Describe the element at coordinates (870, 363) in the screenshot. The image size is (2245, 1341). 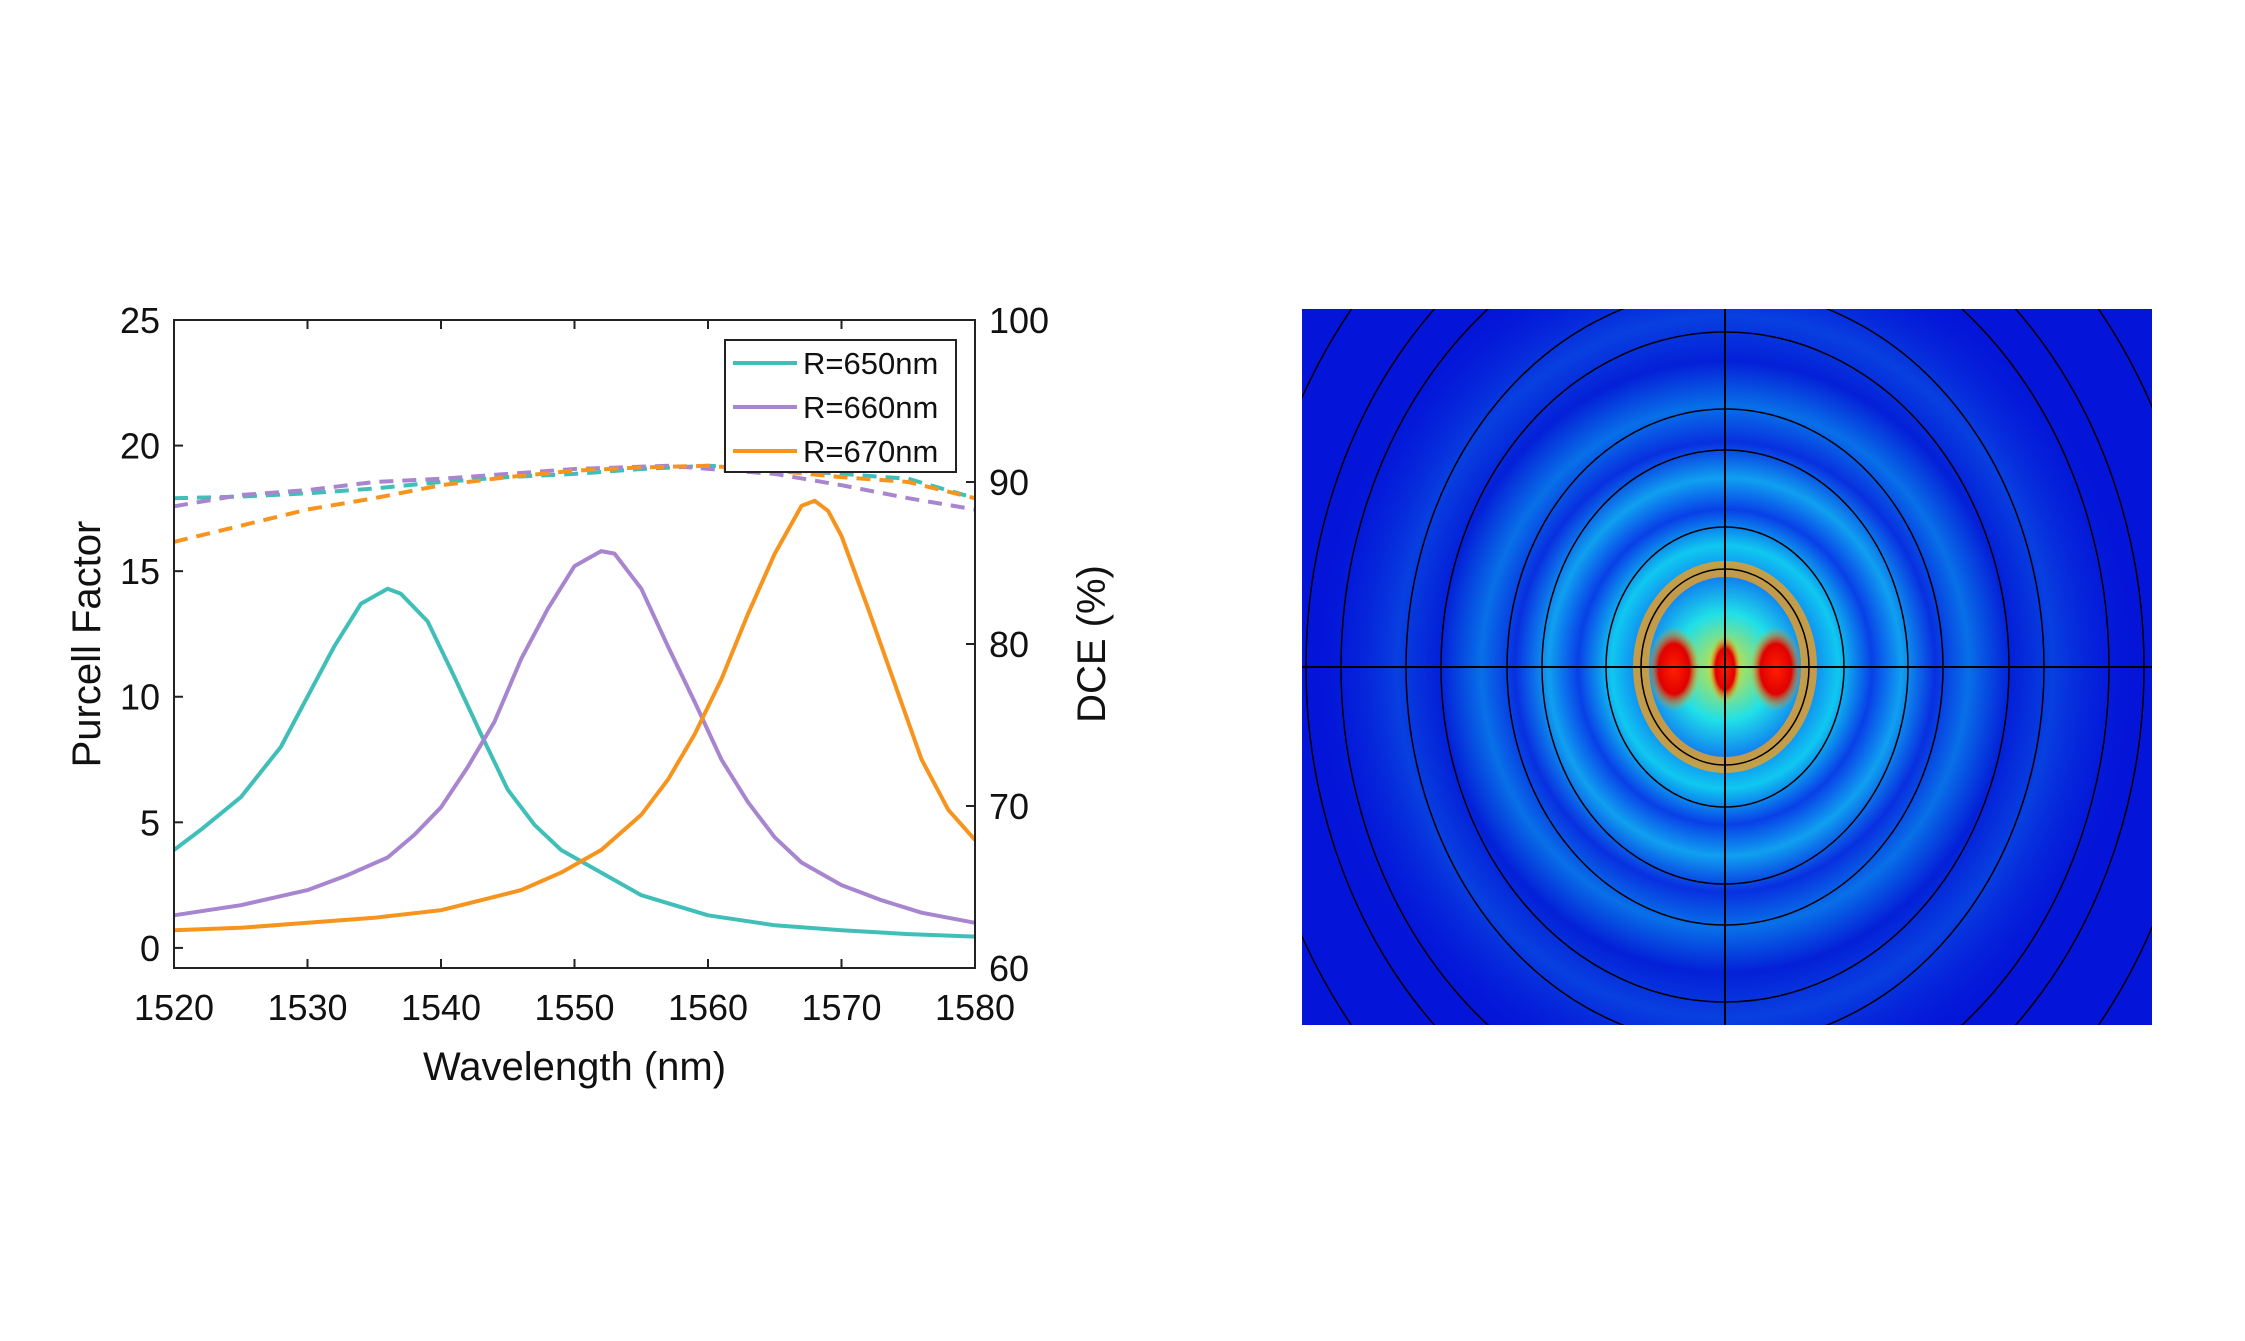
I see `legend-label: R=650nm` at that location.